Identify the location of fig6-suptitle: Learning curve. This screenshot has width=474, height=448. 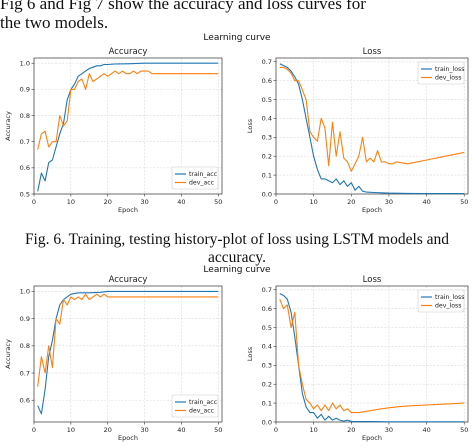
(237, 38).